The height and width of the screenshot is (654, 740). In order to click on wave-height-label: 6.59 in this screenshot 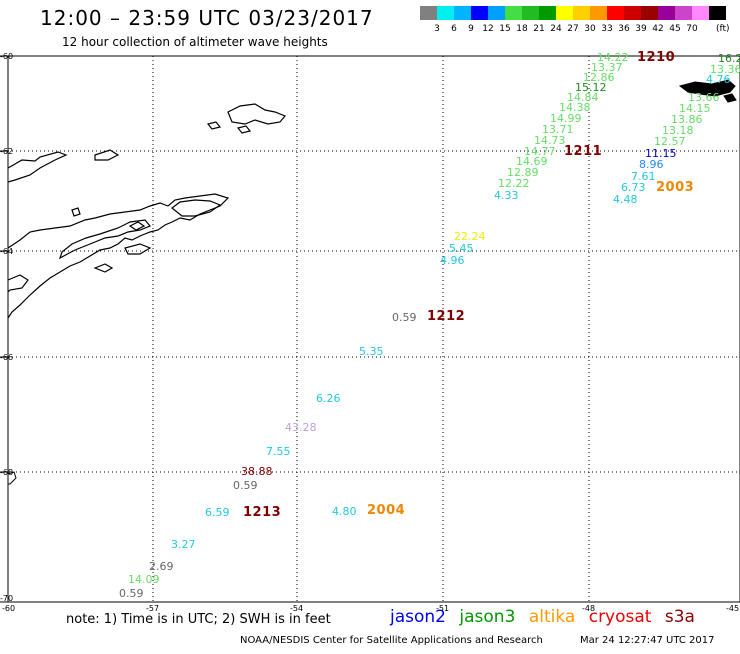, I will do `click(217, 512)`.